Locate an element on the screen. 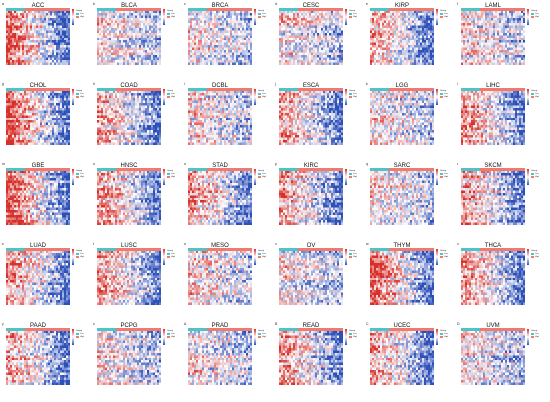 The height and width of the screenshot is (402, 550). panel-letter: z is located at coordinates (94, 324).